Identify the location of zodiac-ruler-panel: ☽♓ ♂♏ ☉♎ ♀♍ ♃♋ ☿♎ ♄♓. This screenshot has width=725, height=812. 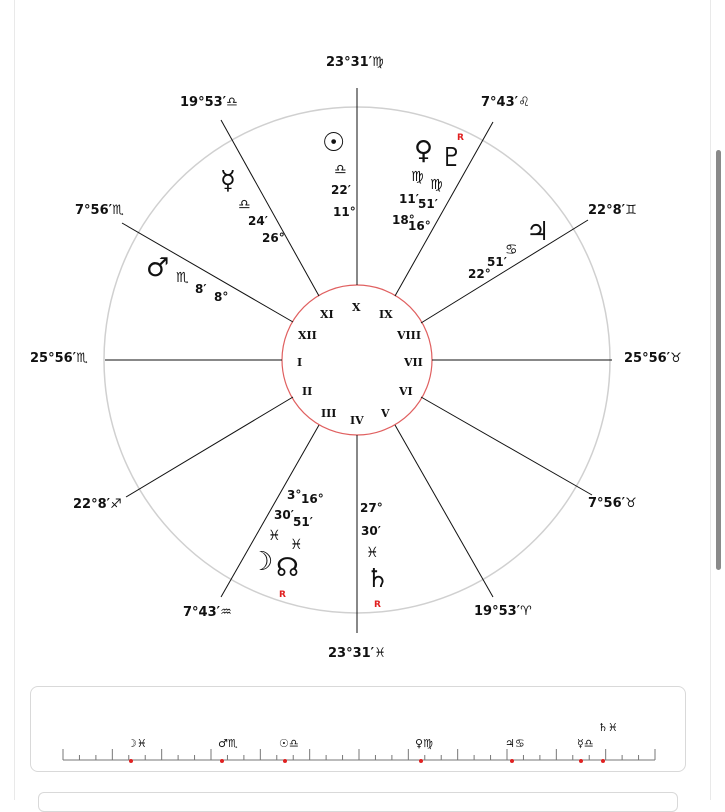
(358, 729).